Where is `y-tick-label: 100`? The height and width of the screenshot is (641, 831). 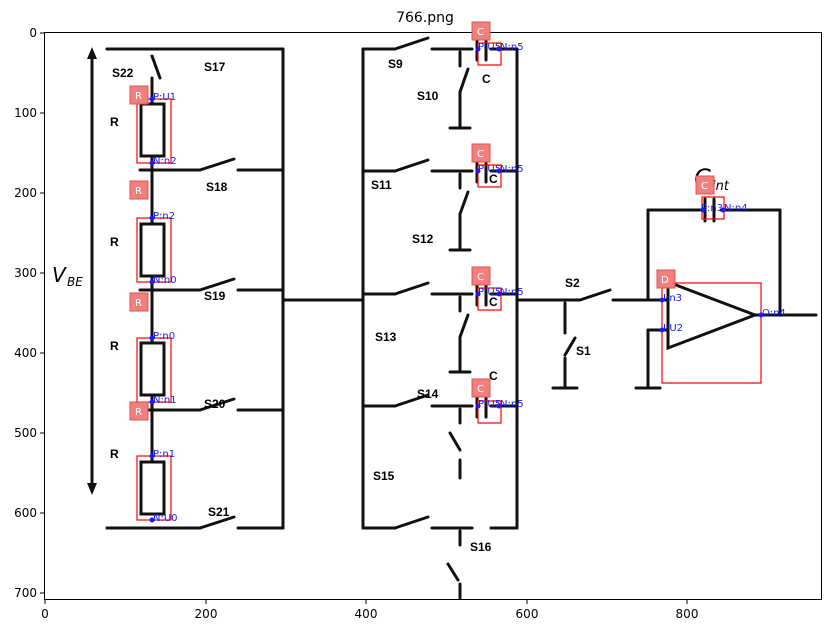
y-tick-label: 100 is located at coordinates (25, 113).